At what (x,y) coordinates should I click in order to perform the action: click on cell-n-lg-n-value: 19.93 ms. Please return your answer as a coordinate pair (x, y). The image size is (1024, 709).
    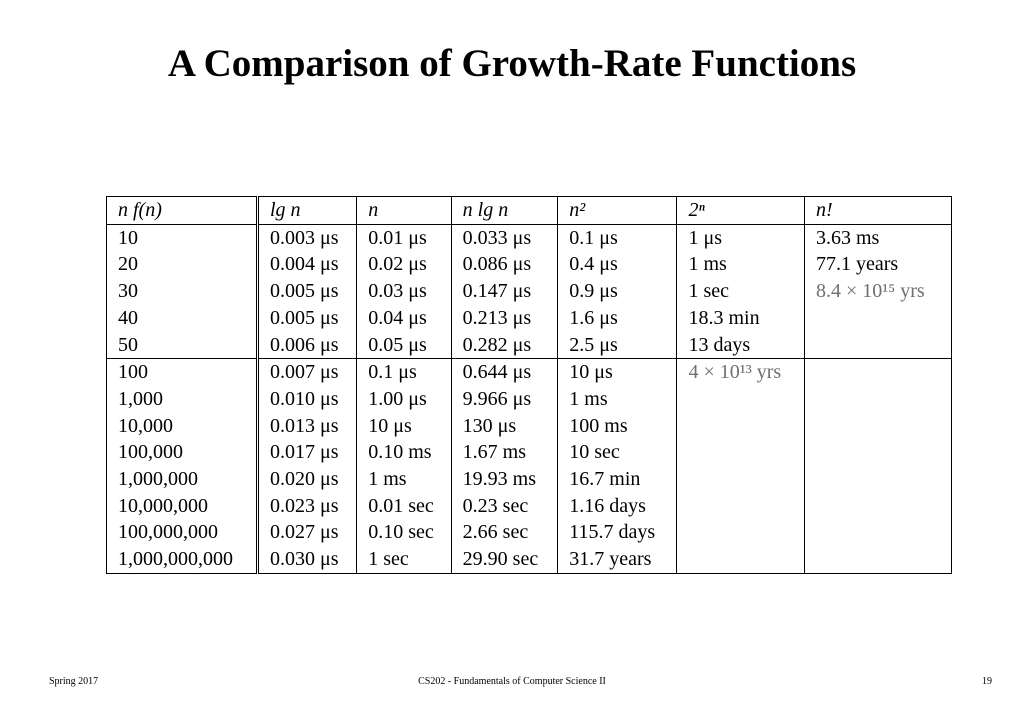
    Looking at the image, I should click on (504, 479).